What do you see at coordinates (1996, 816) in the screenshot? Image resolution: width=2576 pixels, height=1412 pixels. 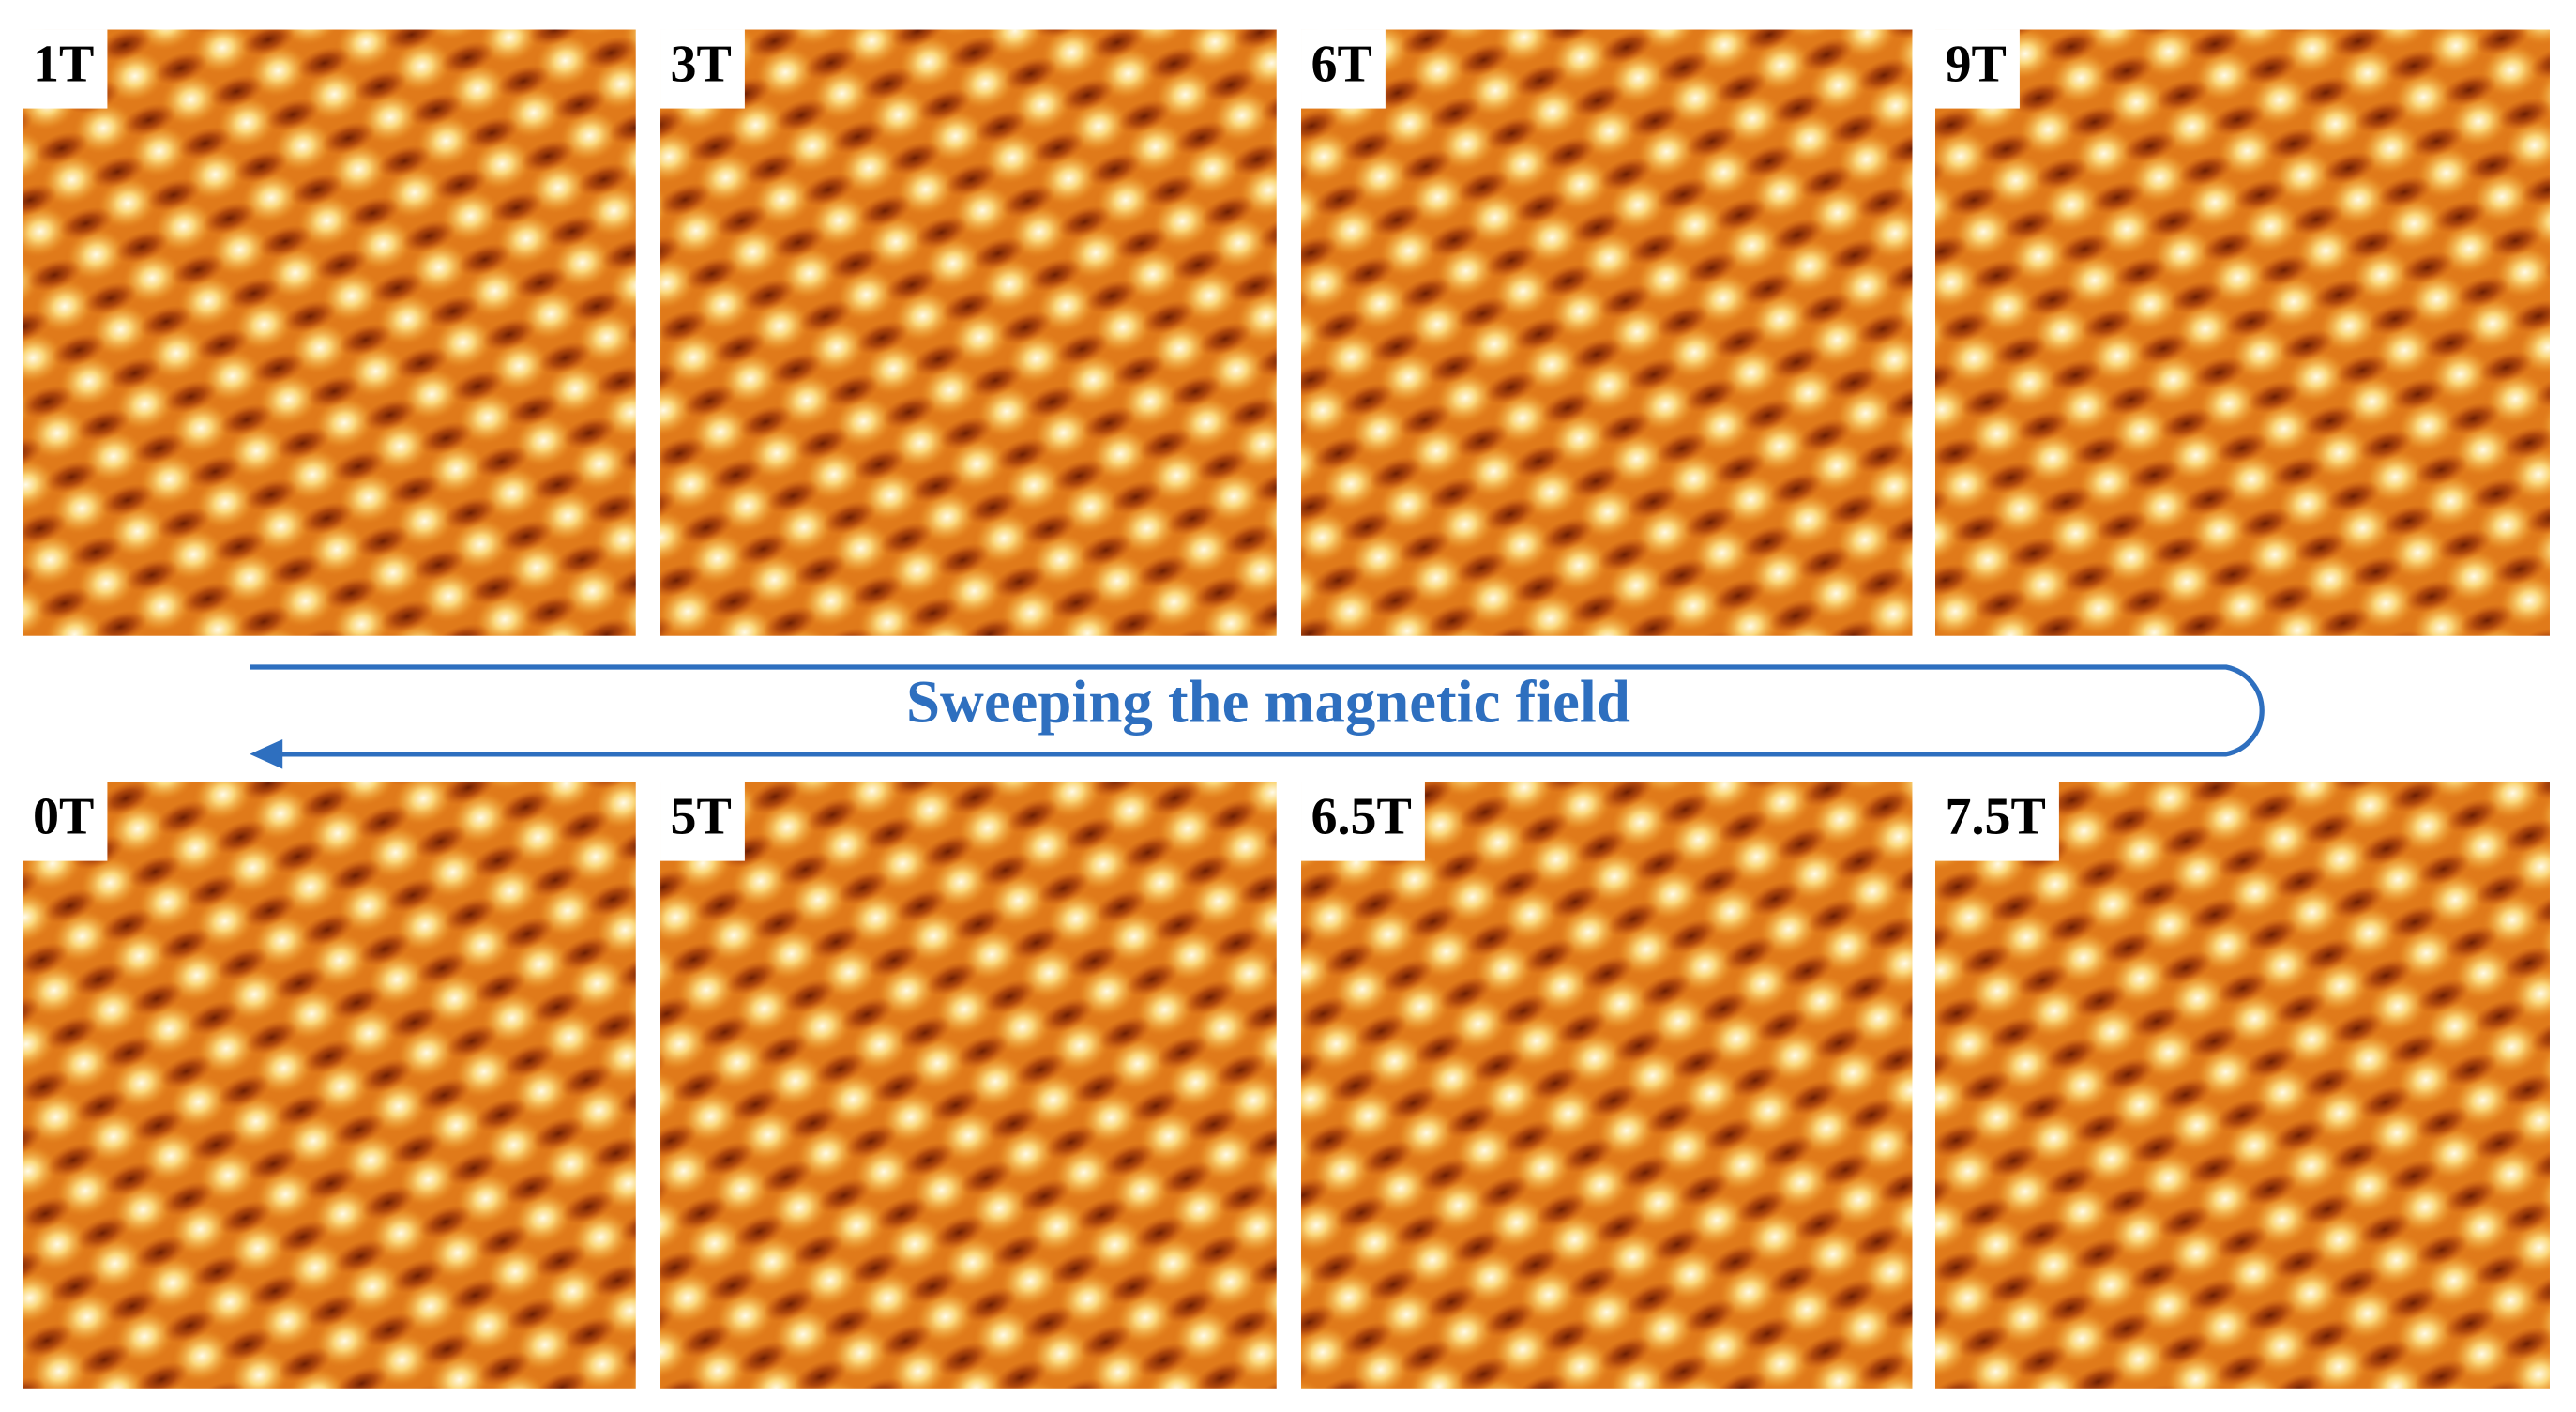 I see `panel-label: 7.5T` at bounding box center [1996, 816].